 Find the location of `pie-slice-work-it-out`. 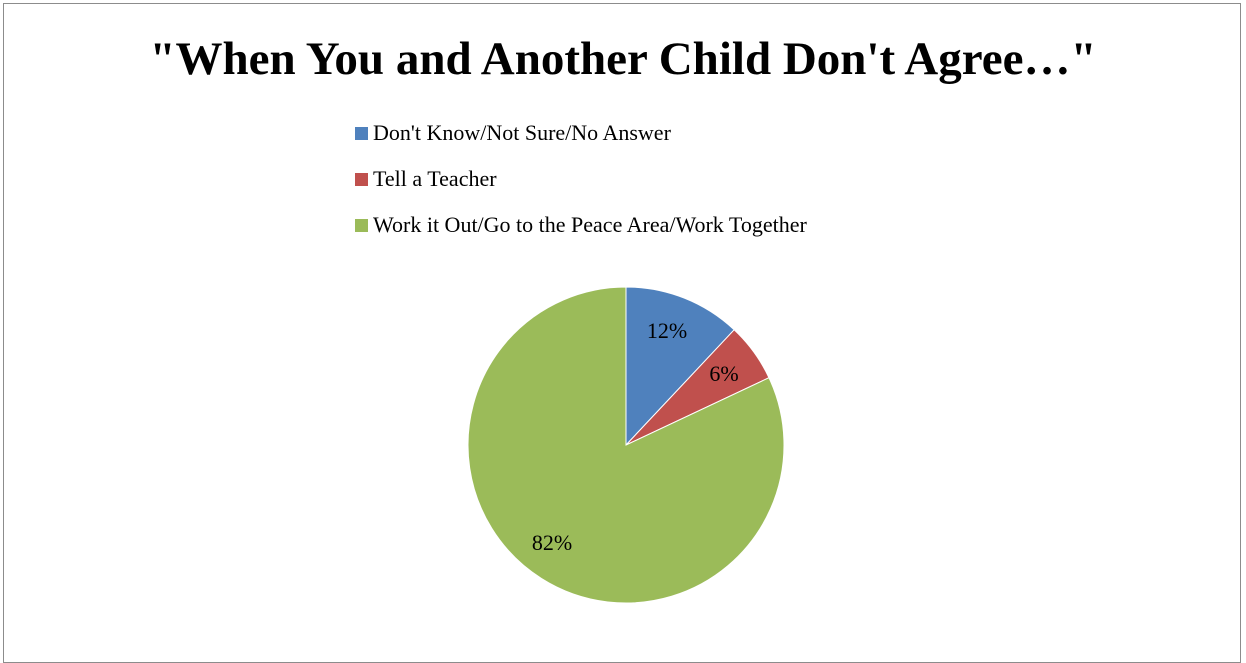

pie-slice-work-it-out is located at coordinates (626, 445).